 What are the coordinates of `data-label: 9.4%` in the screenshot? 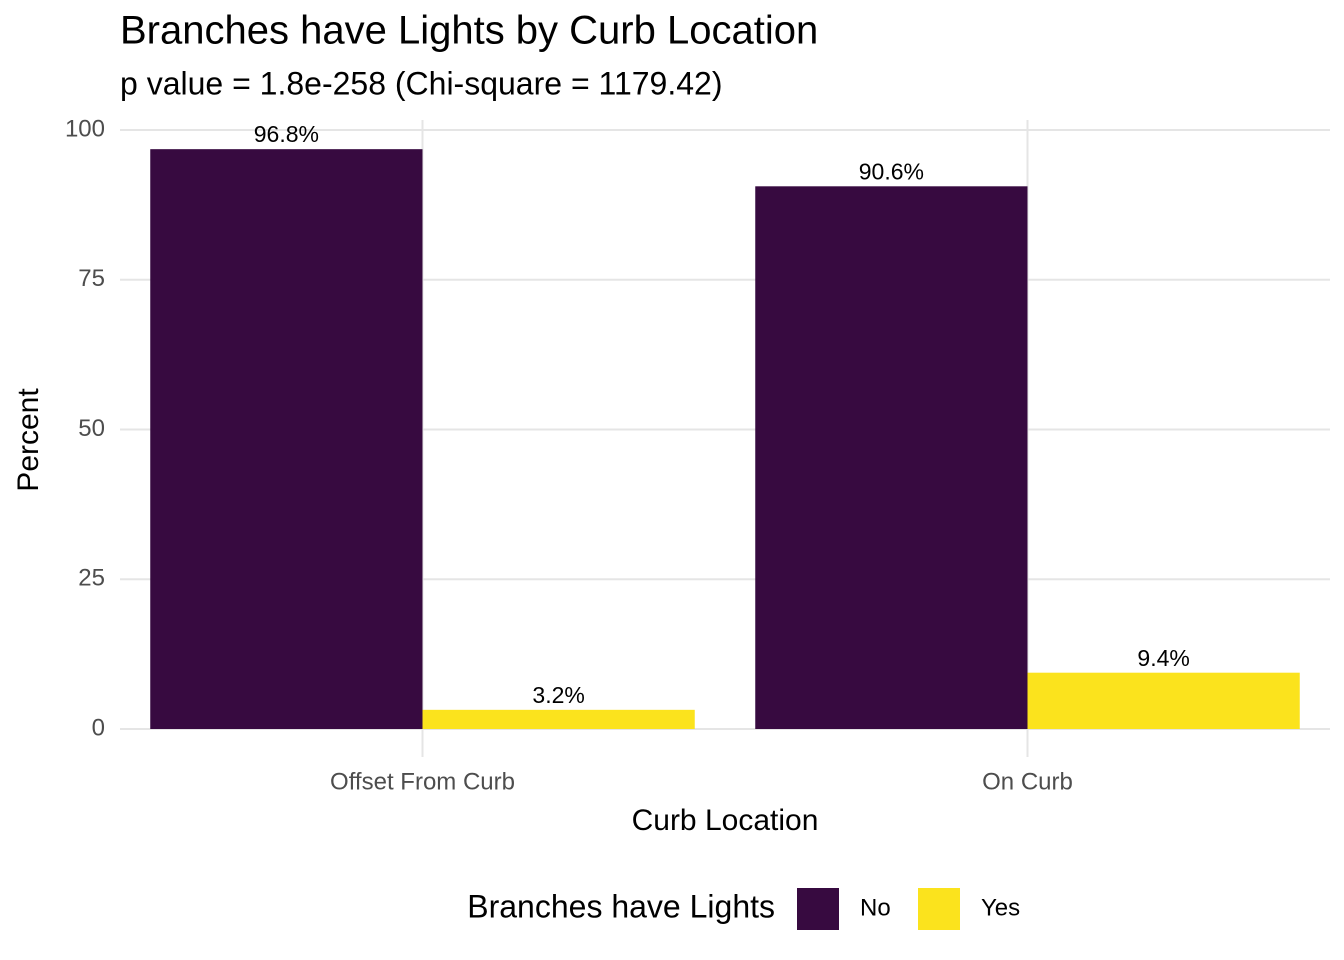 It's located at (1163, 658).